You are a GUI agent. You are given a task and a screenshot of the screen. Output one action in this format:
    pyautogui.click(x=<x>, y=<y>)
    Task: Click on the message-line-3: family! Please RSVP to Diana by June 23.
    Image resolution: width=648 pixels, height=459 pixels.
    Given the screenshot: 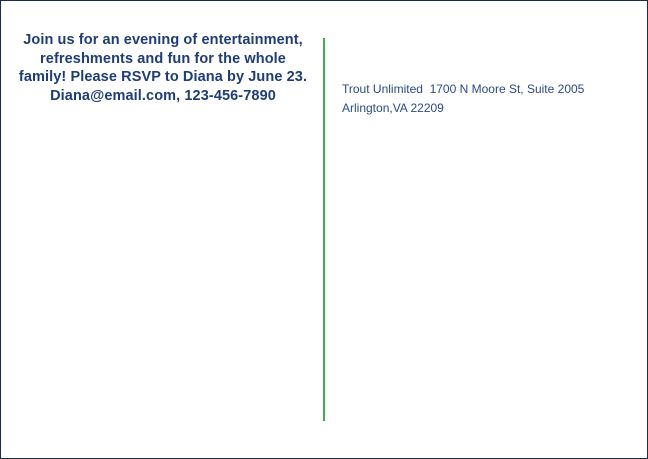 What is the action you would take?
    pyautogui.click(x=163, y=77)
    